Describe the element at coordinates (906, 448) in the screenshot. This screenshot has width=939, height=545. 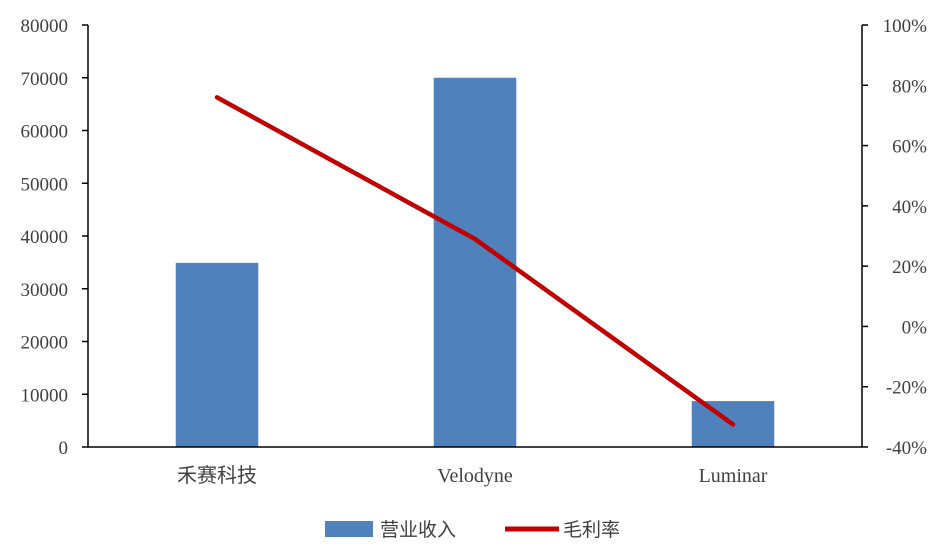
I see `y-right-tick-label: -40%` at that location.